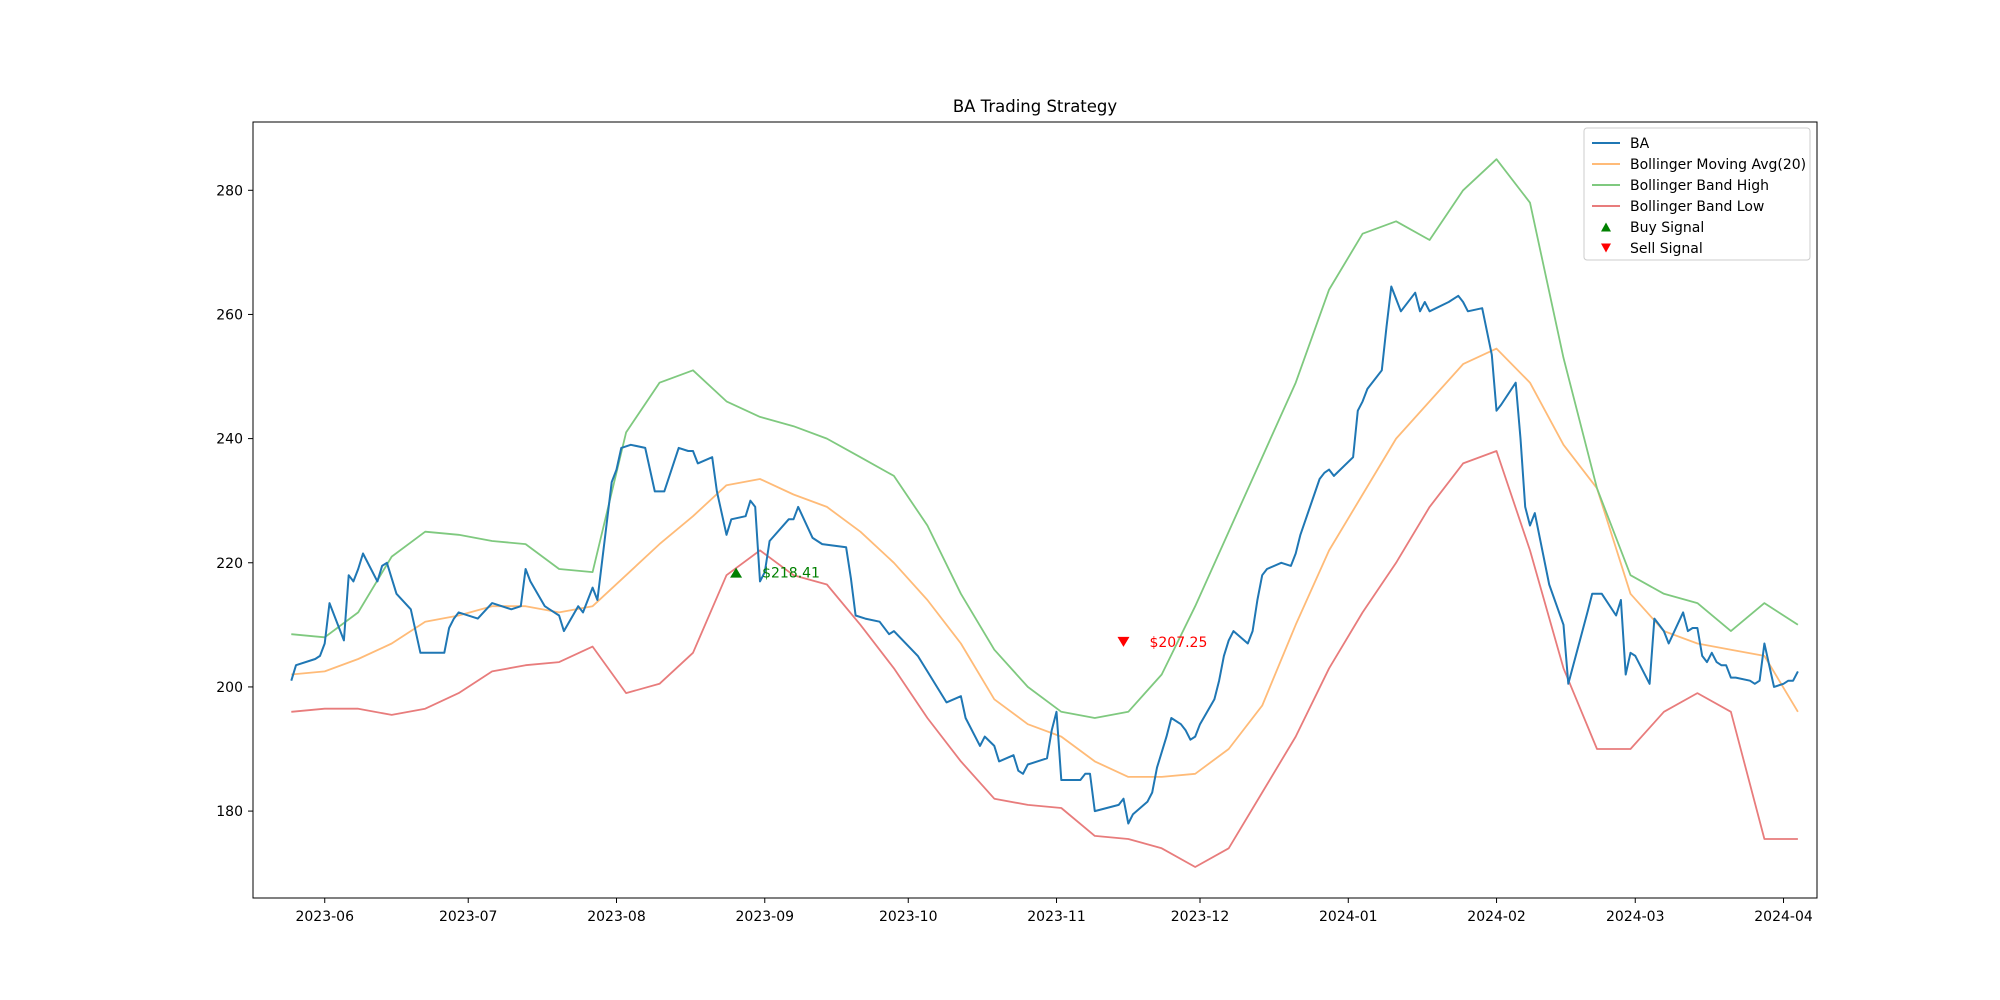 The height and width of the screenshot is (1000, 2000). Describe the element at coordinates (765, 917) in the screenshot. I see `x-tick-label: 2023-09` at that location.